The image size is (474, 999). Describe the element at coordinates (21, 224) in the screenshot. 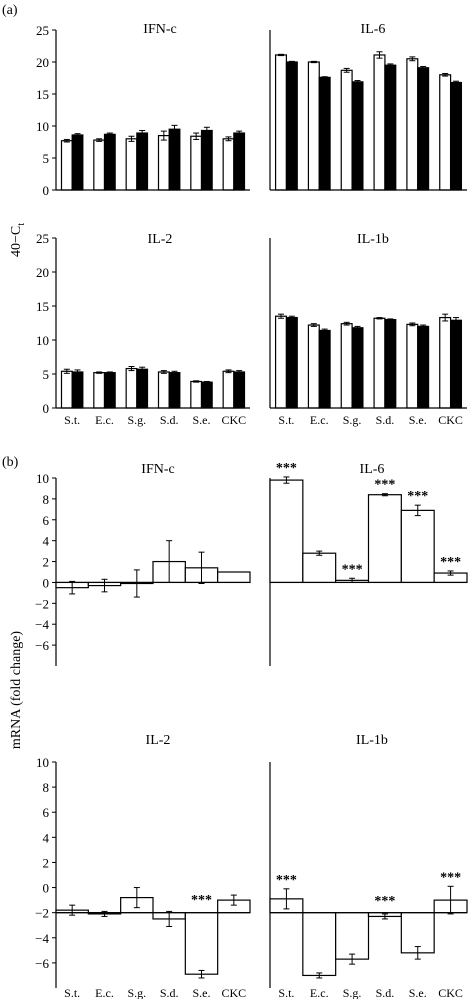

I see `y-axis-label-a-subscript: t` at that location.